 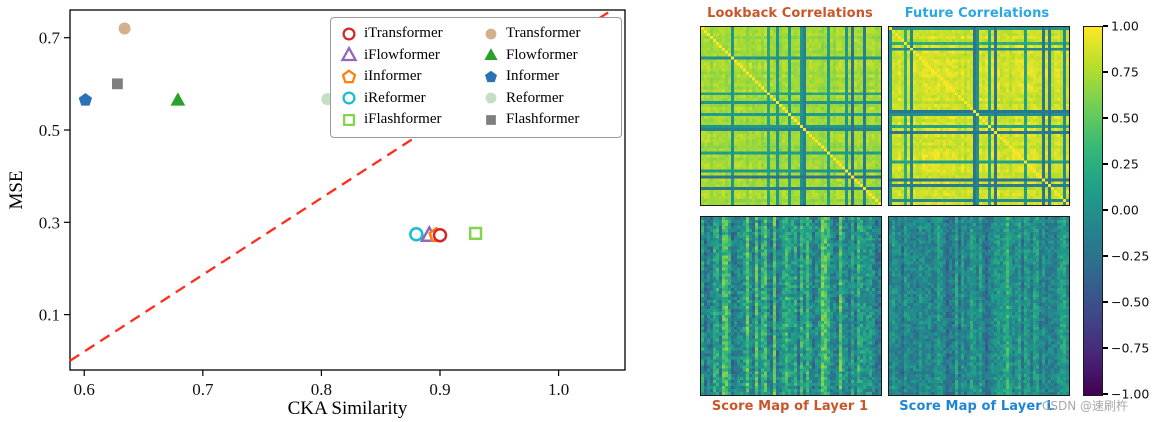 What do you see at coordinates (416, 234) in the screenshot?
I see `point-iReformer` at bounding box center [416, 234].